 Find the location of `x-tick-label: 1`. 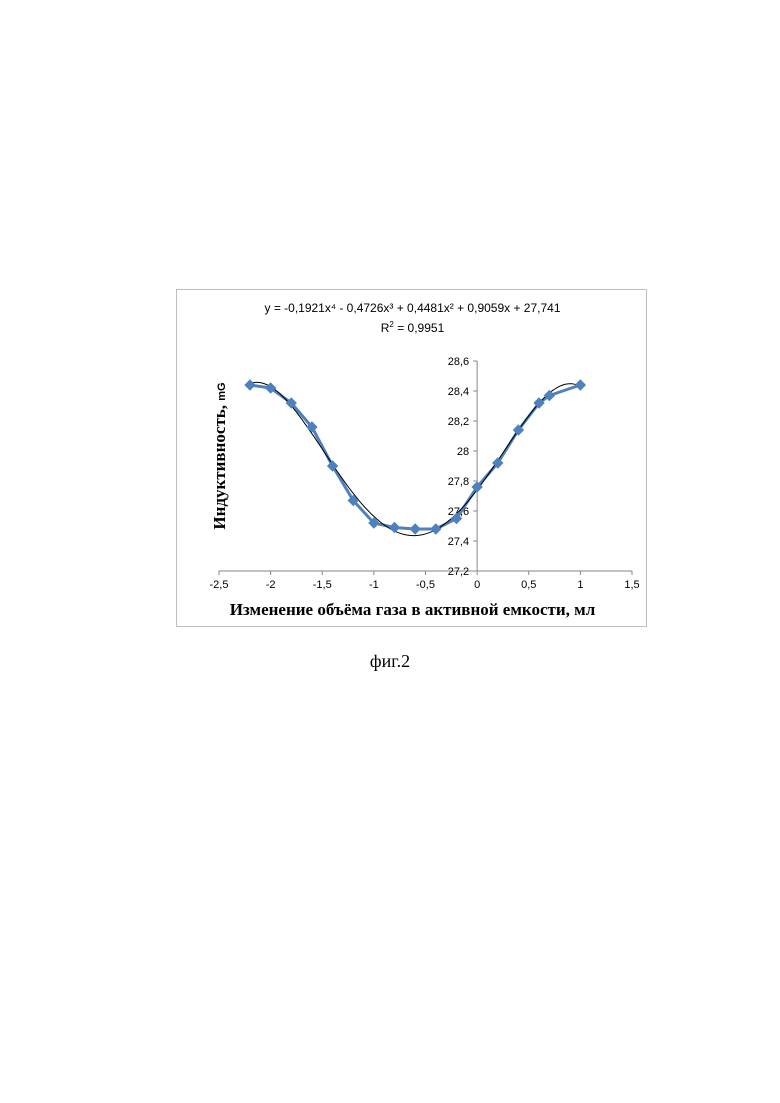

x-tick-label: 1 is located at coordinates (580, 585).